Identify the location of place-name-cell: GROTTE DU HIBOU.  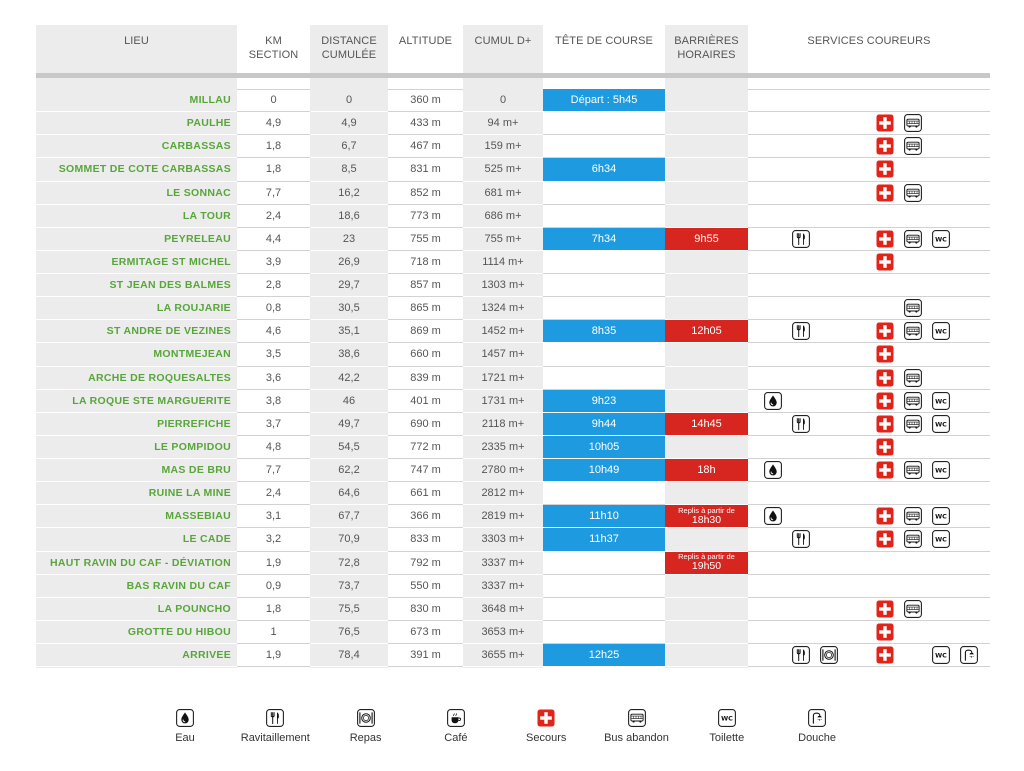
(136, 632).